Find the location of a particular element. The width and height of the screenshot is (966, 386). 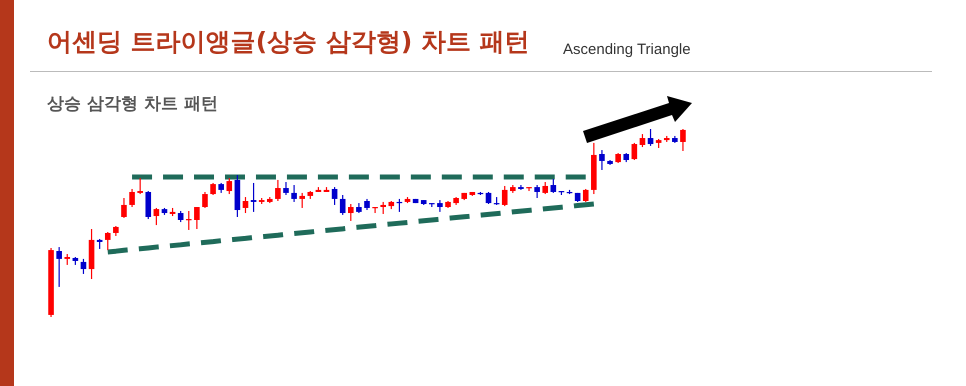

chart-subtitle: Ascending Triangle is located at coordinates (627, 49).